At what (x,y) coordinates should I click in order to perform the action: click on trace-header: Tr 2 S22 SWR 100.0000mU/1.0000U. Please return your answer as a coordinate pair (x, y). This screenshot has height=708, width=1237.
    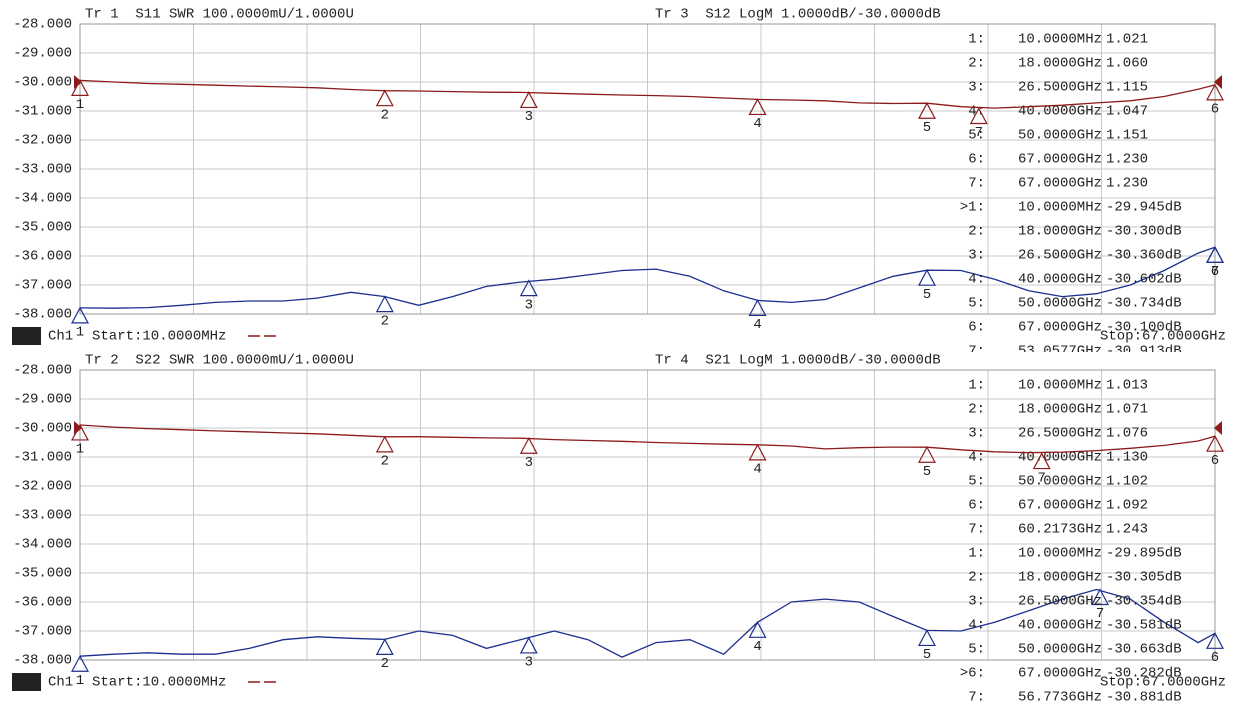
    Looking at the image, I should click on (219, 361).